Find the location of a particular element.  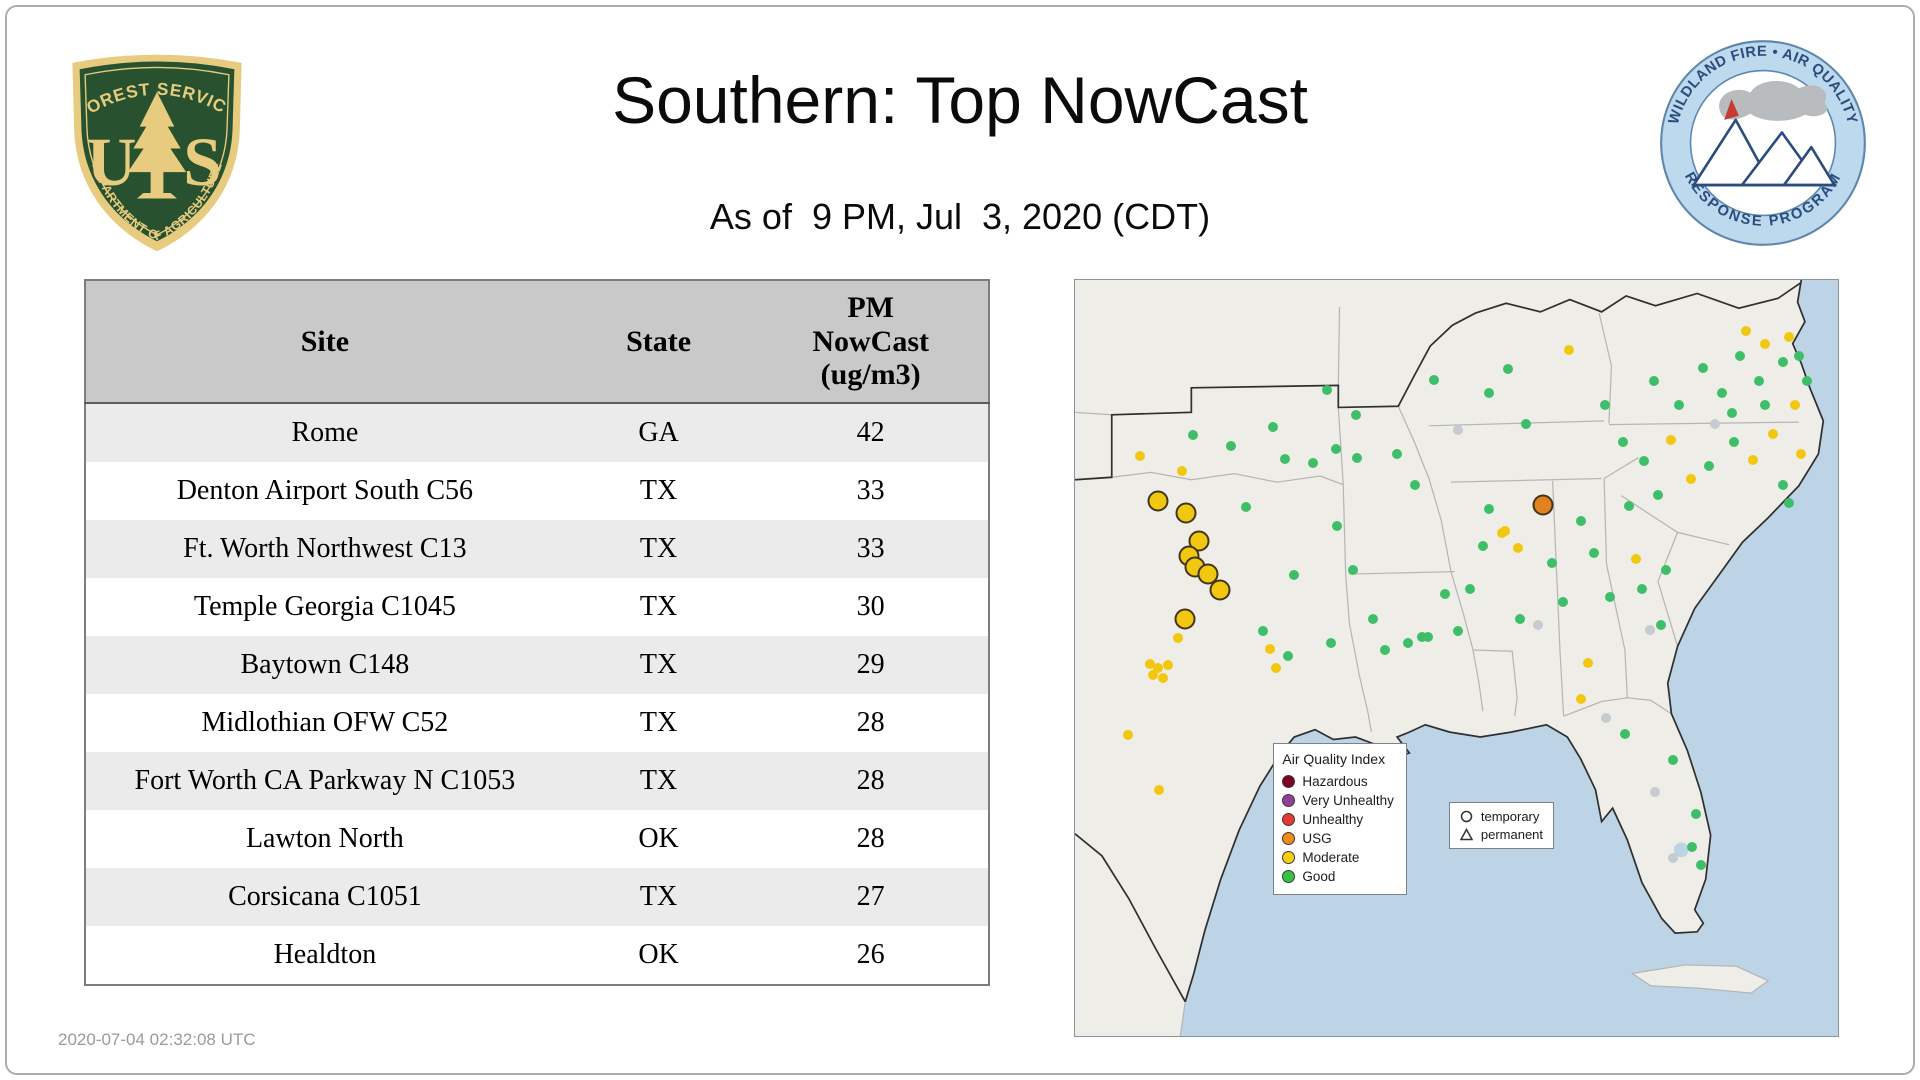

site-cell: Denton Airport South C56 is located at coordinates (325, 490).